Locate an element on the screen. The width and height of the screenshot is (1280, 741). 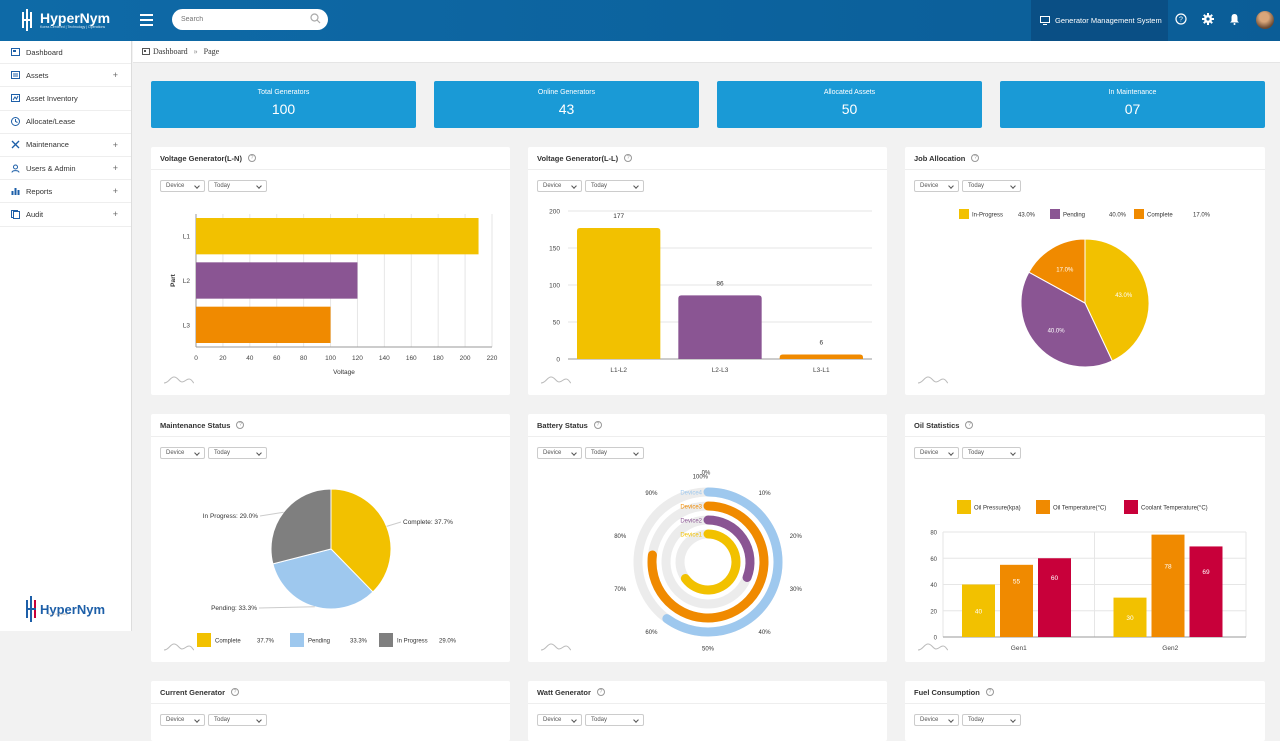
stat-allocated-assets: Allocated Assets 50 is located at coordinates (849, 104).